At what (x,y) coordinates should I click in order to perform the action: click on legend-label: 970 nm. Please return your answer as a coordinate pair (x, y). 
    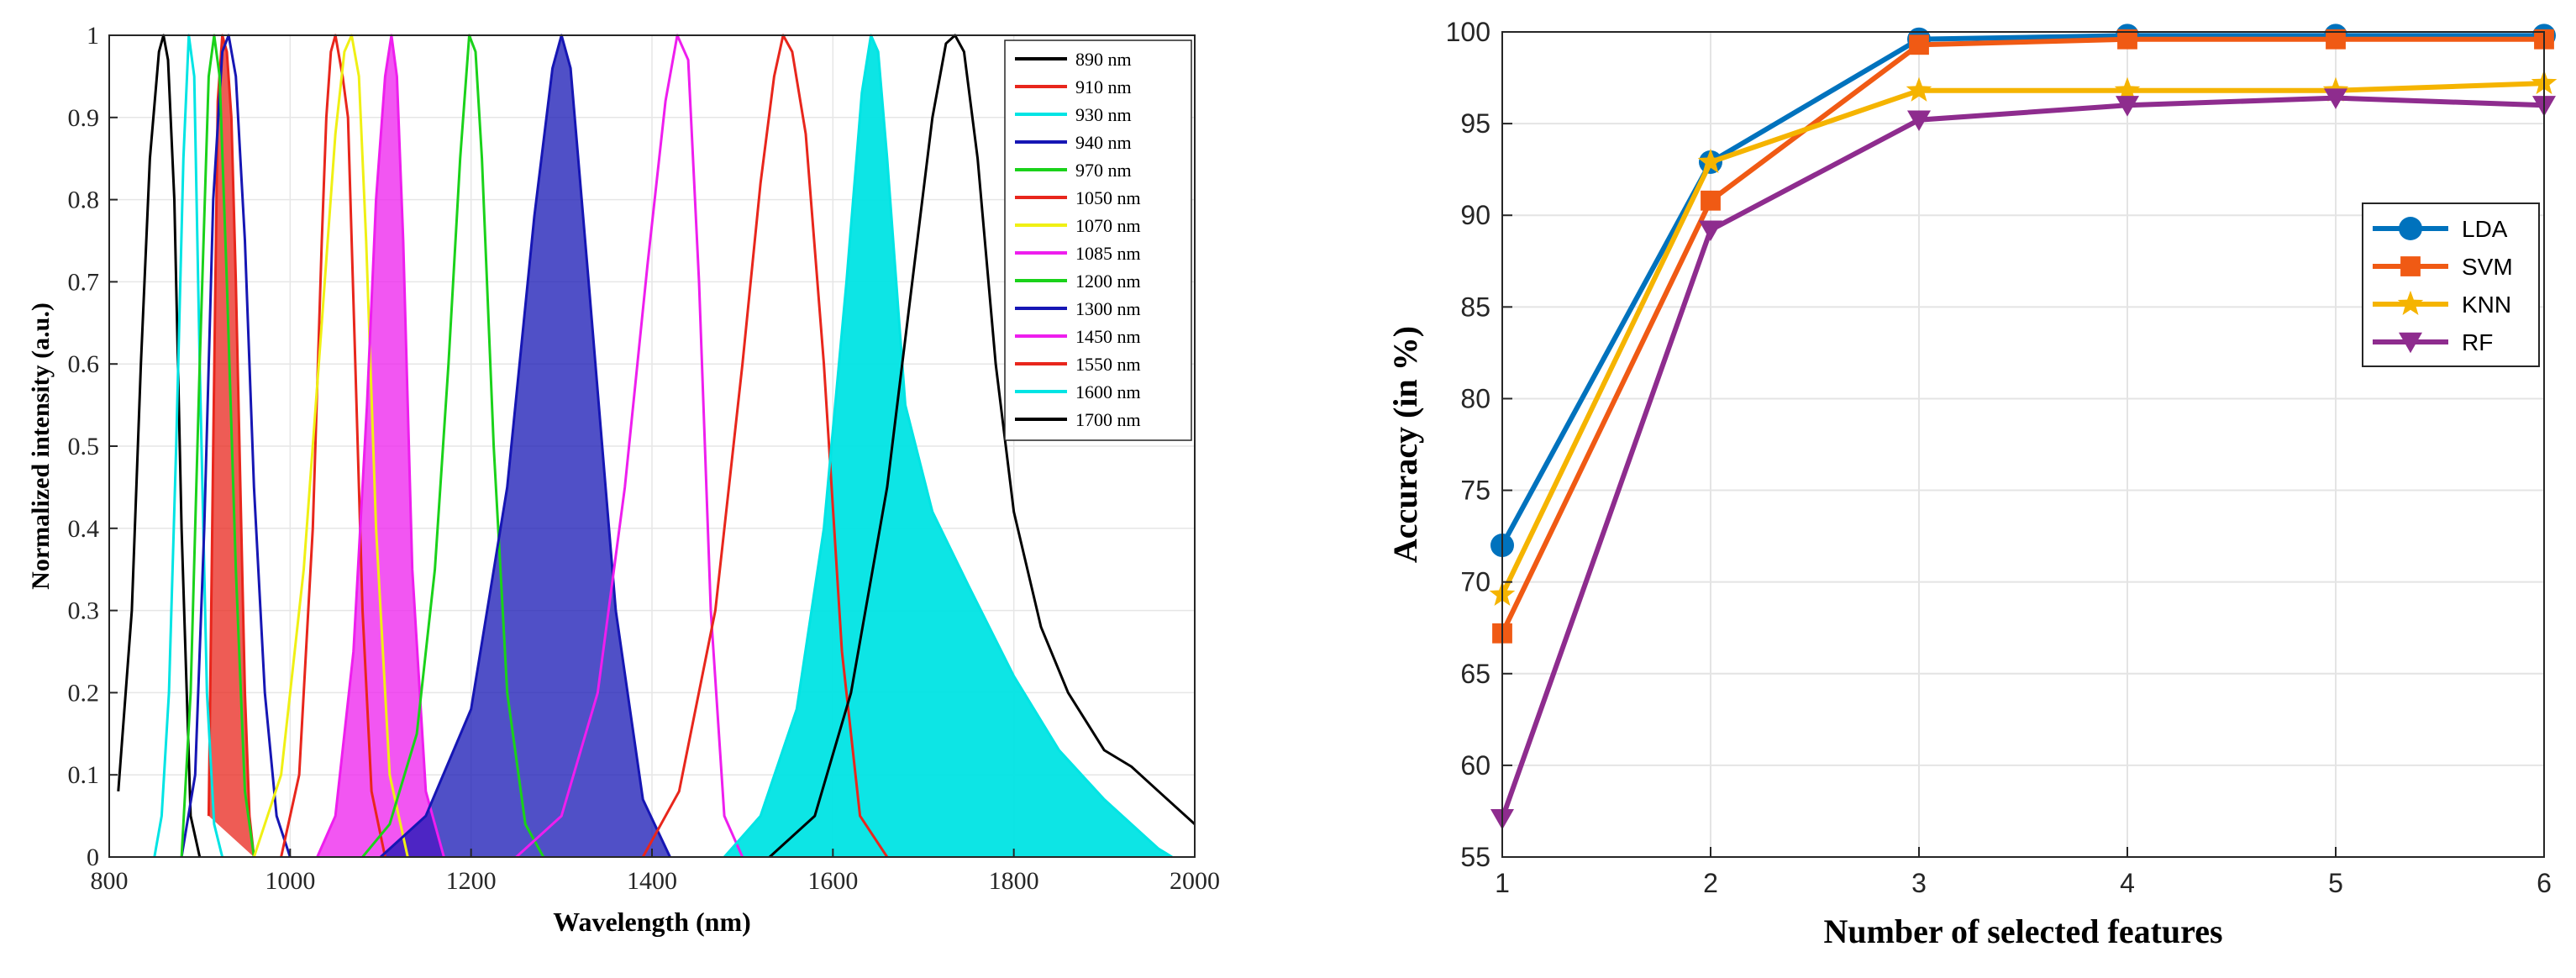
    Looking at the image, I should click on (1103, 170).